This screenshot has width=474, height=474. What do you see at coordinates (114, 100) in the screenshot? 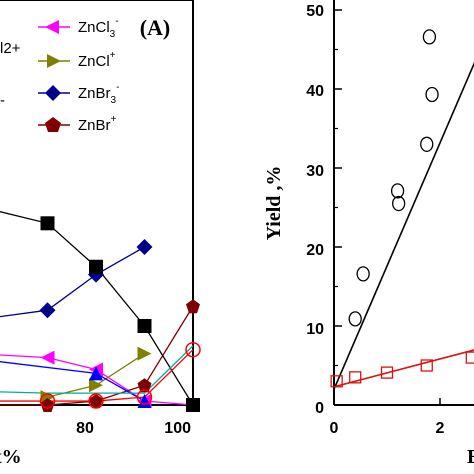
I see `legend-sub-znbr3: 3` at bounding box center [114, 100].